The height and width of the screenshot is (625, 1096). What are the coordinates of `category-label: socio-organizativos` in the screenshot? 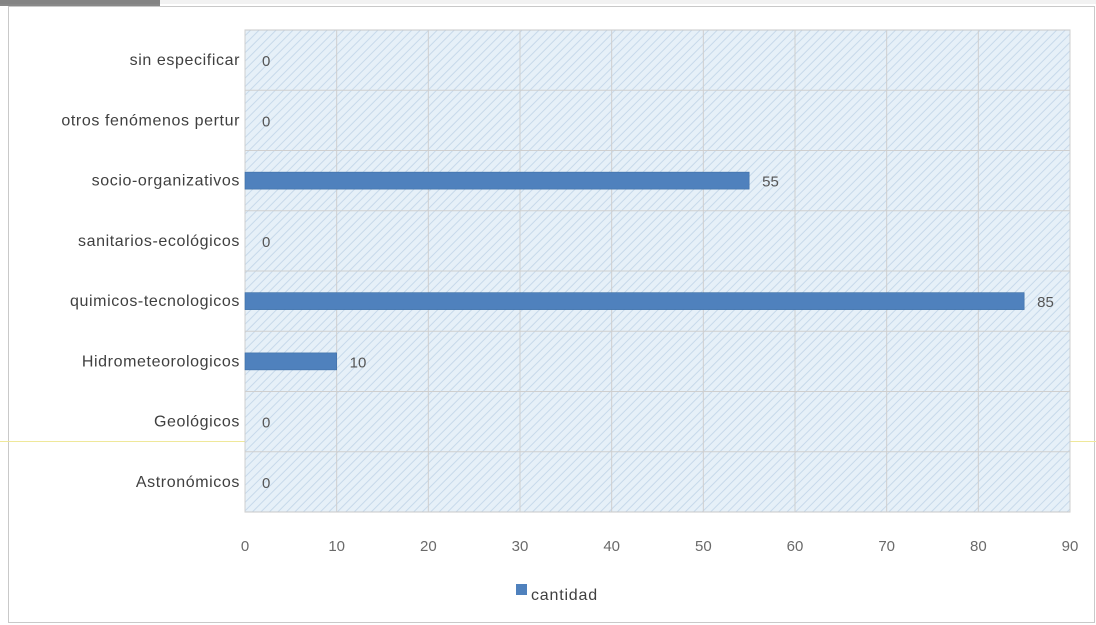 It's located at (166, 181).